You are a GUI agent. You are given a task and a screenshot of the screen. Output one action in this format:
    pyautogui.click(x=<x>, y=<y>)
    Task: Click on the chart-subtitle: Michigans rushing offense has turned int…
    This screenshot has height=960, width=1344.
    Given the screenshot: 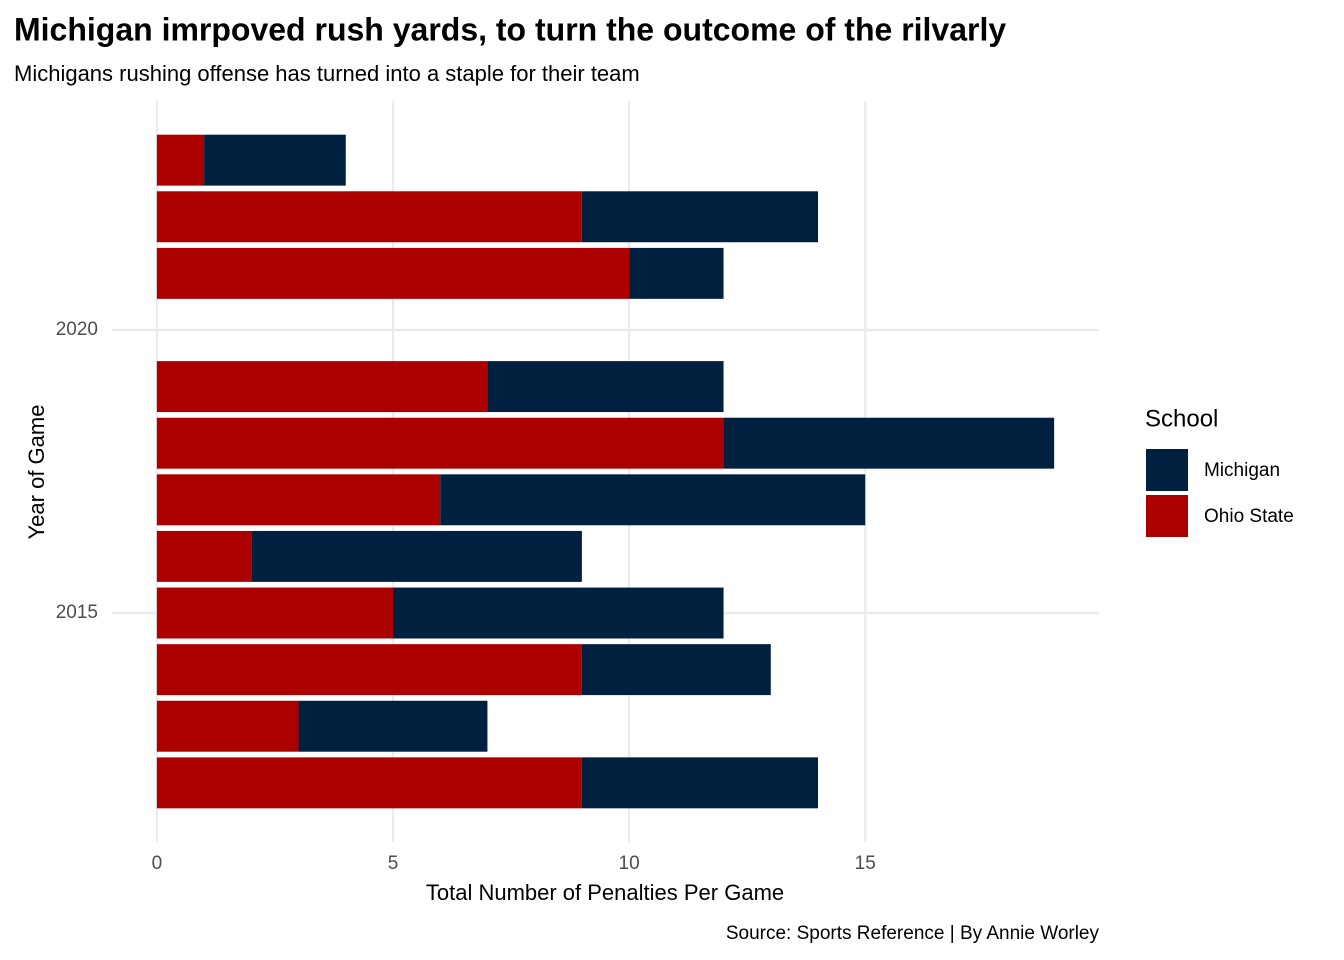 What is the action you would take?
    pyautogui.click(x=327, y=73)
    